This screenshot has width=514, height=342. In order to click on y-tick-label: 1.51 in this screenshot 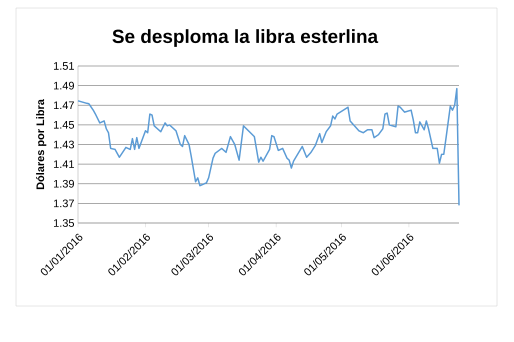, I will do `click(64, 66)`.